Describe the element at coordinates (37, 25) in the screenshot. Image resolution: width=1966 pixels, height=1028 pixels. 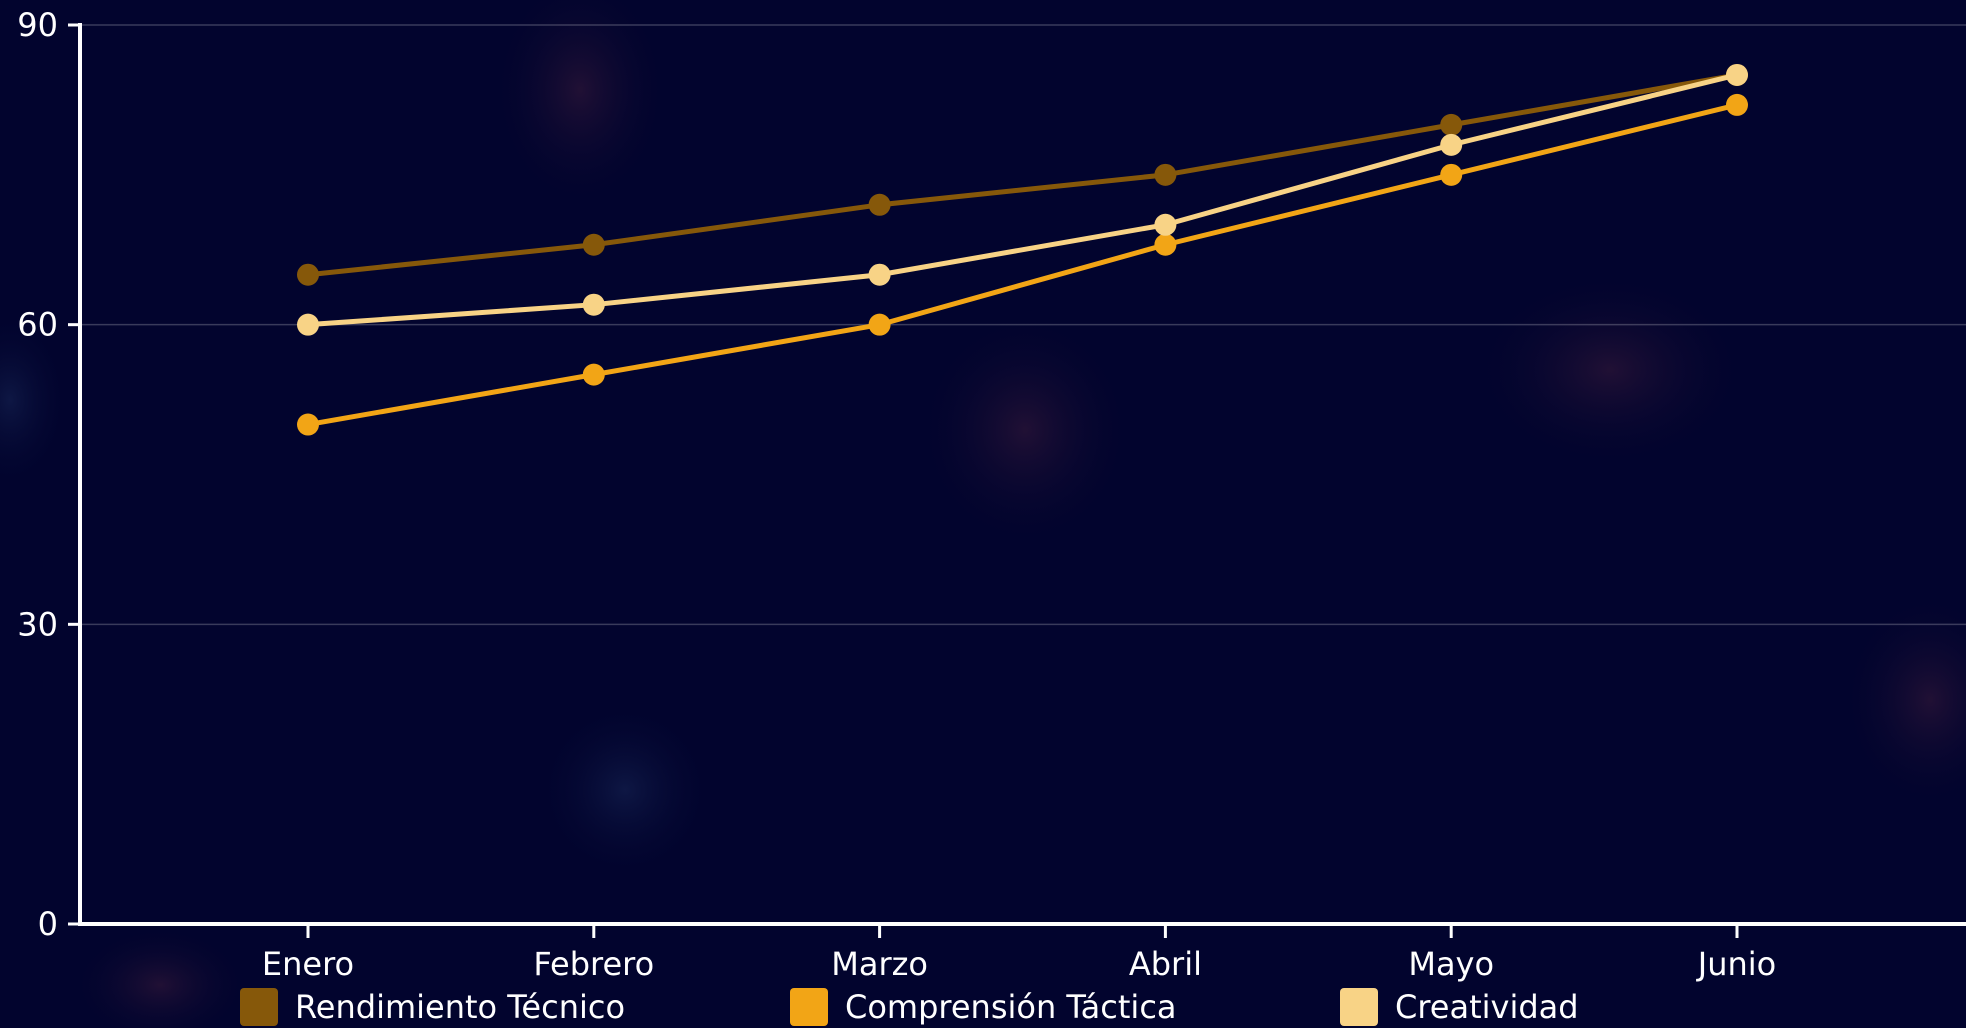
I see `y-tick-label: 90` at that location.